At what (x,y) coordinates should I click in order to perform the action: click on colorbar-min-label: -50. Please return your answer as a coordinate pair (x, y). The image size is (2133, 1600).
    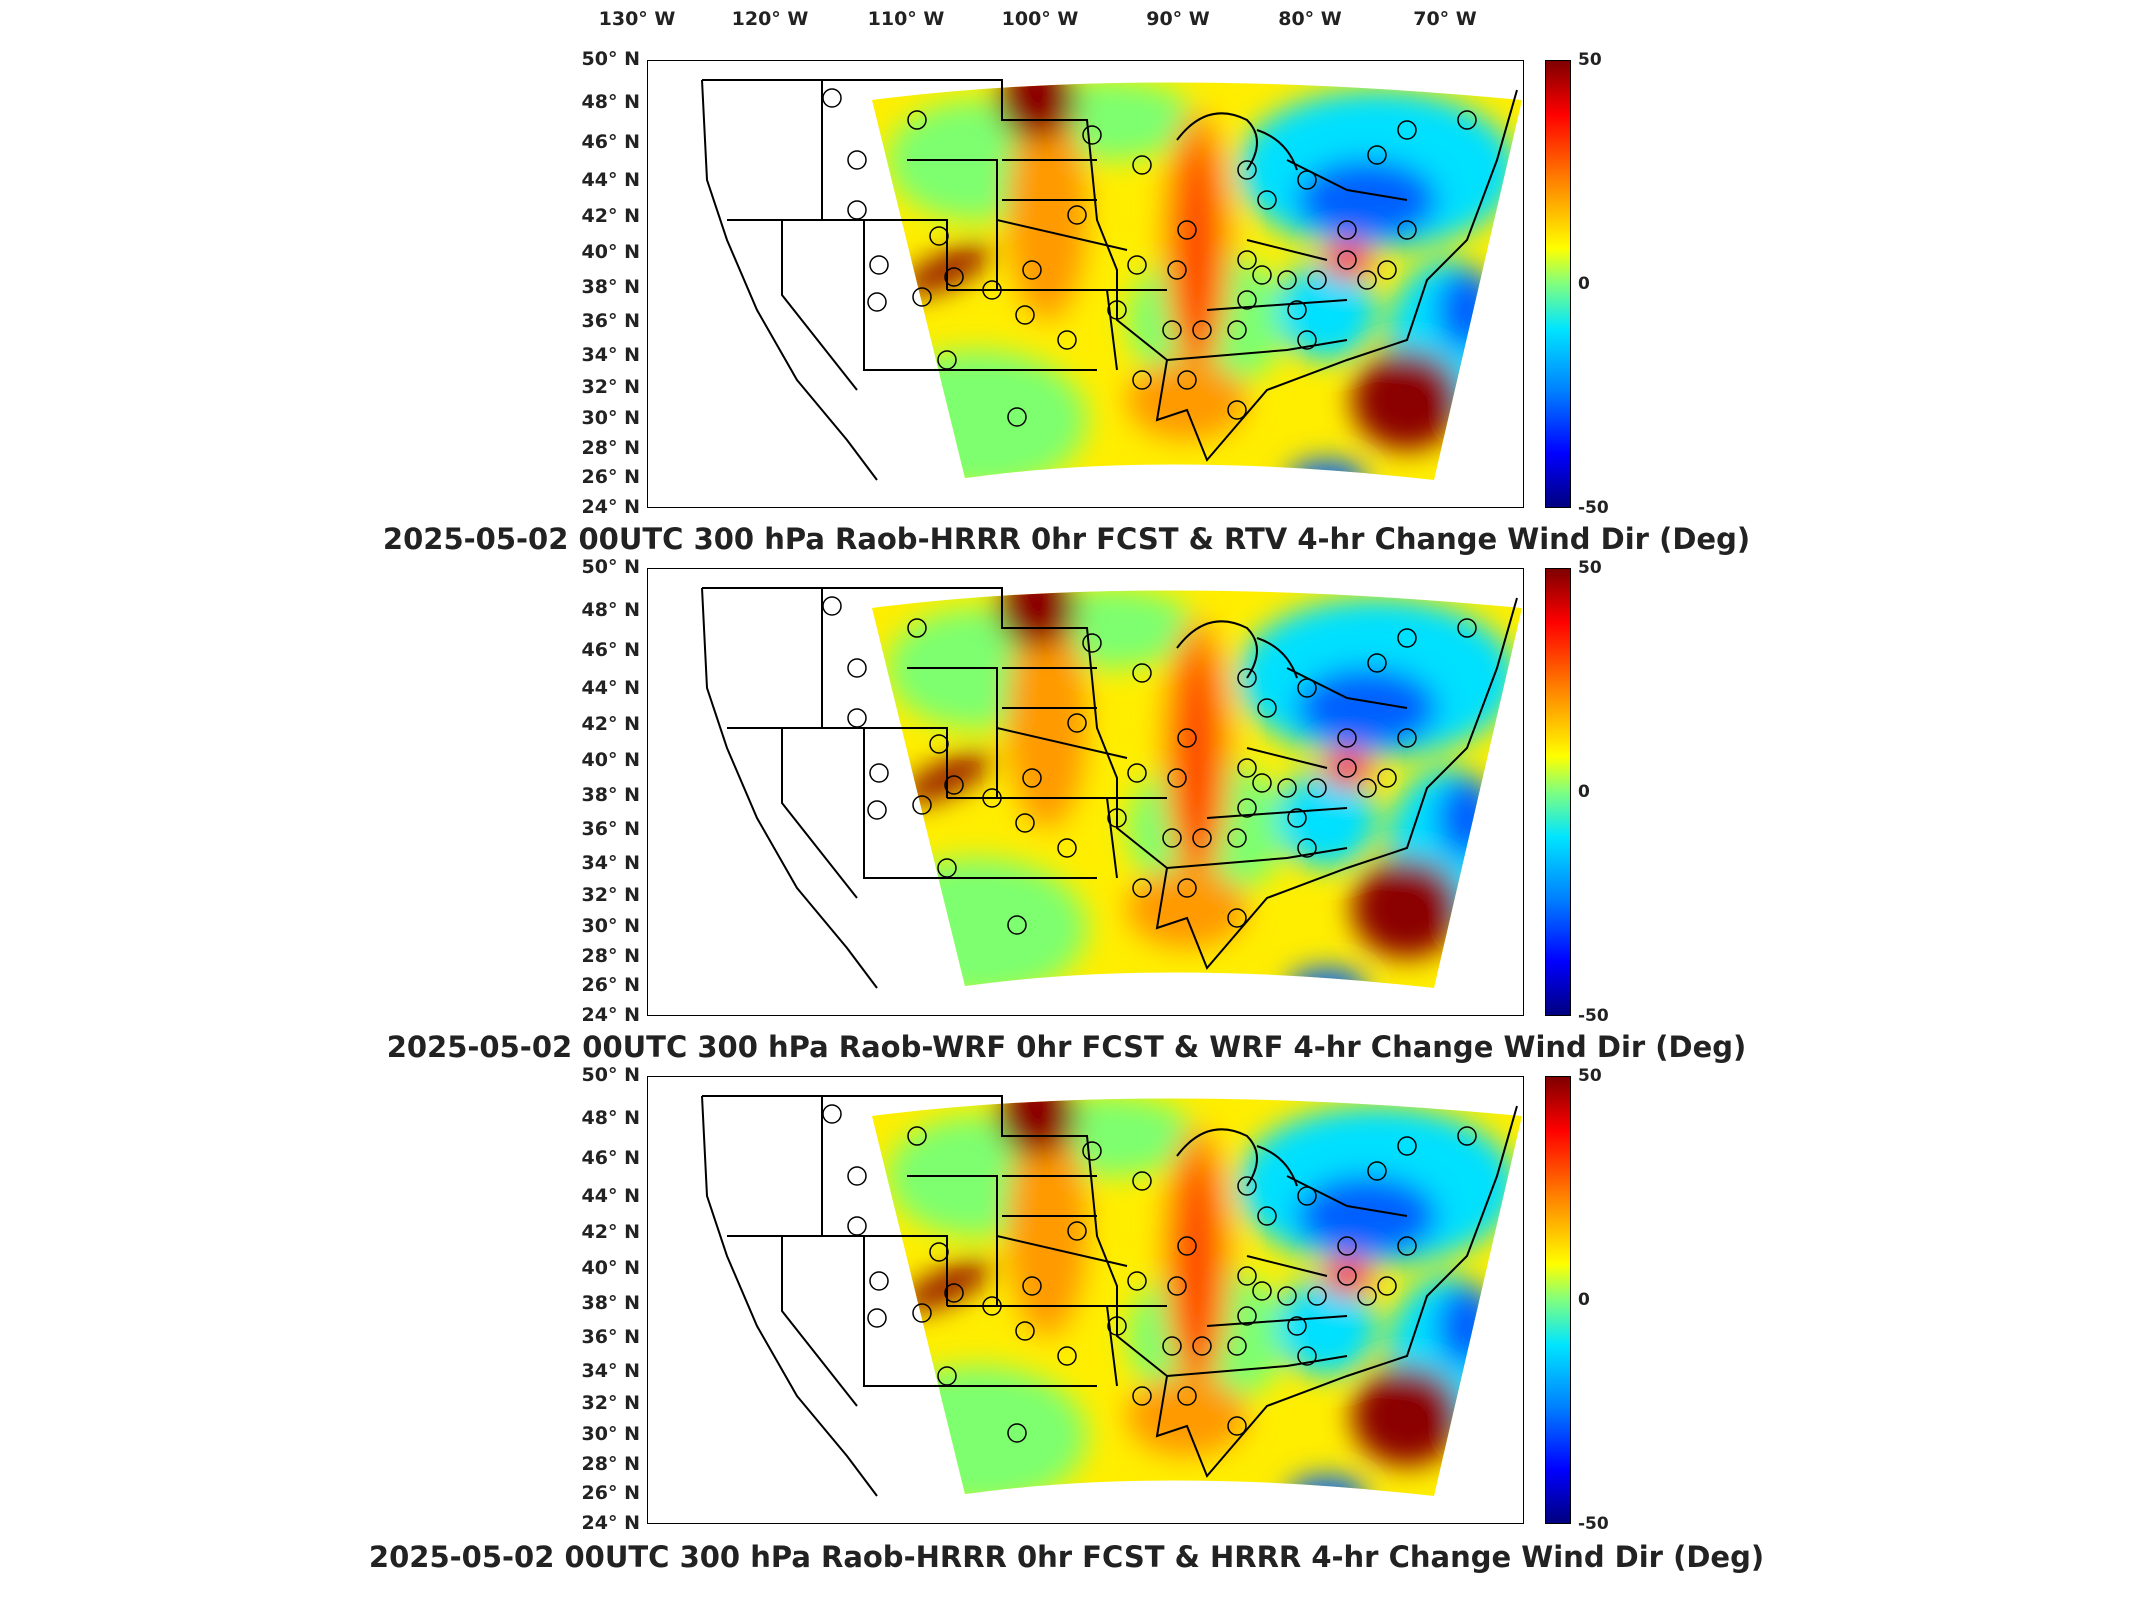
    Looking at the image, I should click on (1593, 508).